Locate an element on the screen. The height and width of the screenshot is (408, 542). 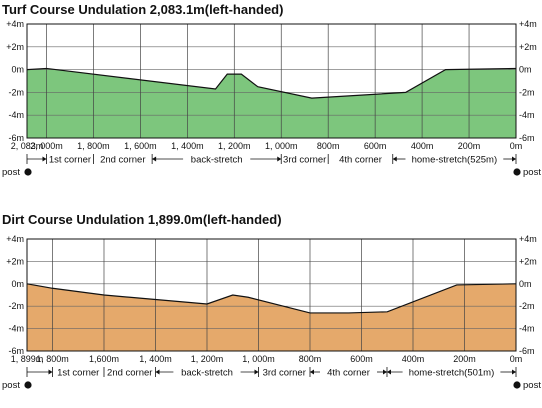
x-tick-label: 2, 083m is located at coordinates (27, 146).